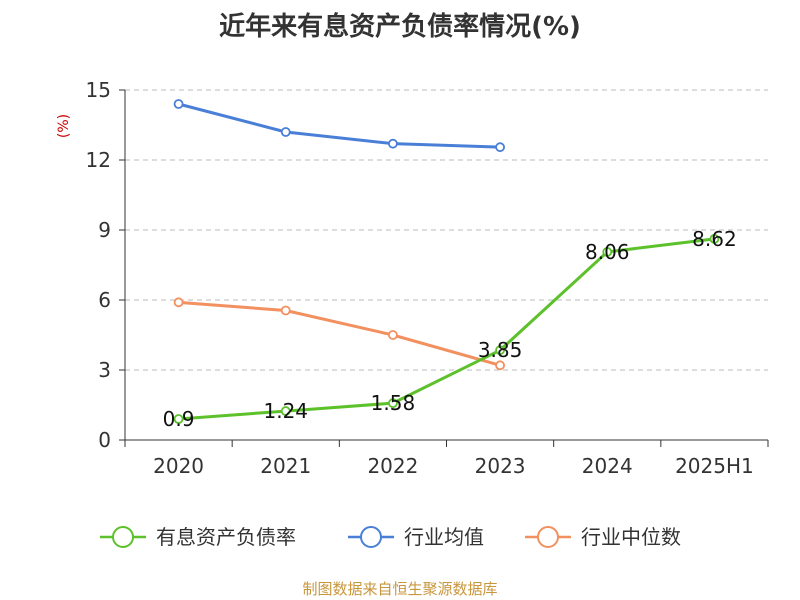  What do you see at coordinates (446, 459) in the screenshot?
I see `x-axis-ticks: 2020 2021 2022 2023 2024 2025H1` at bounding box center [446, 459].